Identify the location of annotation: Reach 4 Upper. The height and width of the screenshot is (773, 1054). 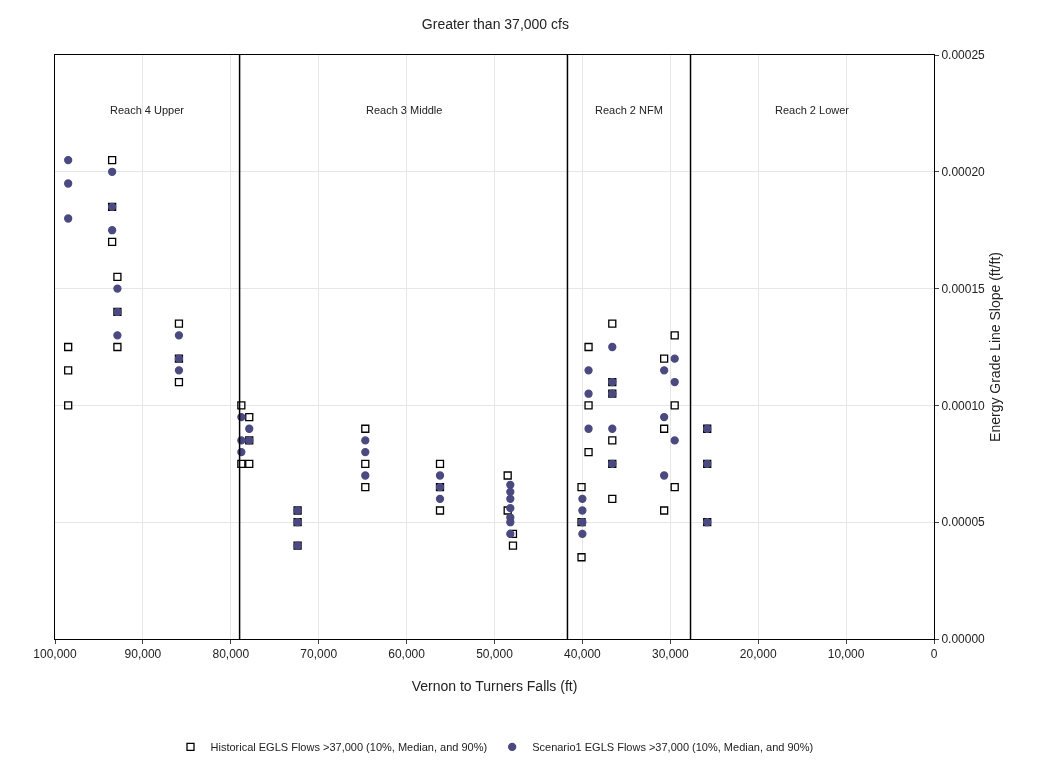
(147, 110).